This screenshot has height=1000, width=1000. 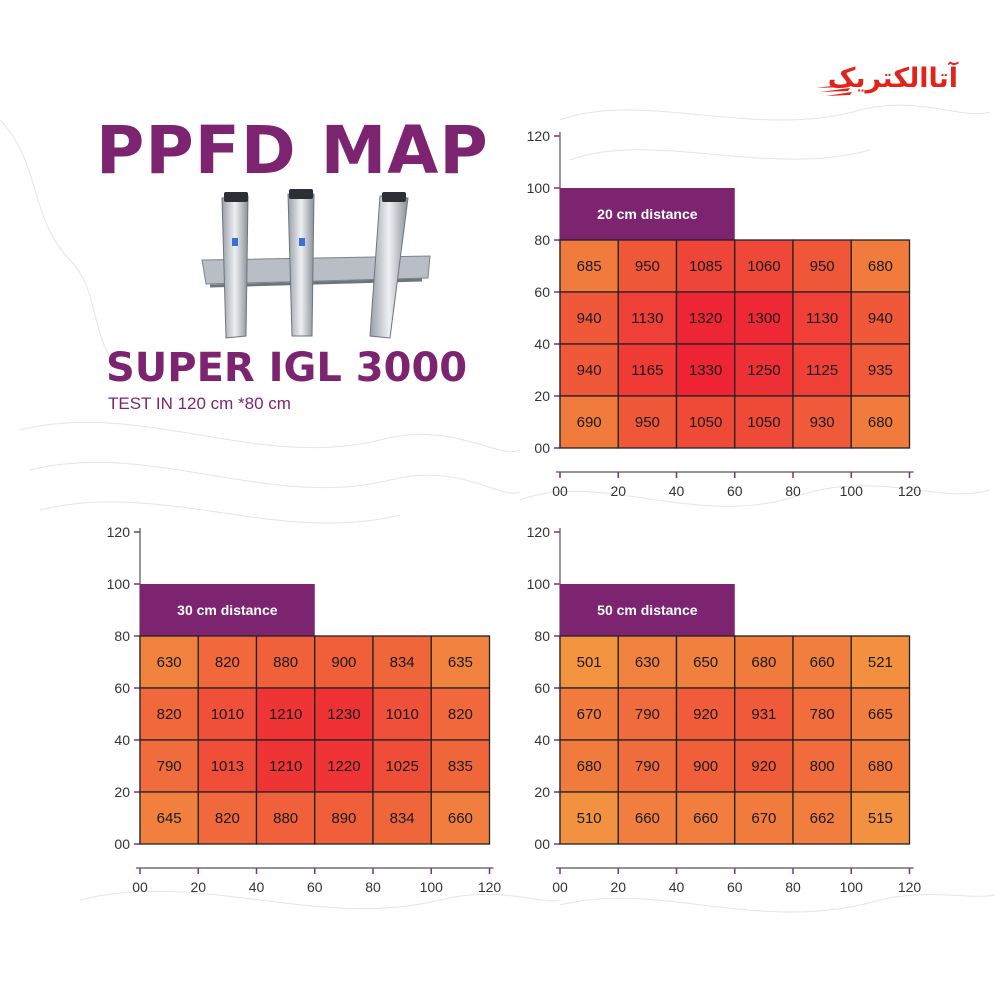 What do you see at coordinates (705, 766) in the screenshot?
I see `ppfd-value: 900` at bounding box center [705, 766].